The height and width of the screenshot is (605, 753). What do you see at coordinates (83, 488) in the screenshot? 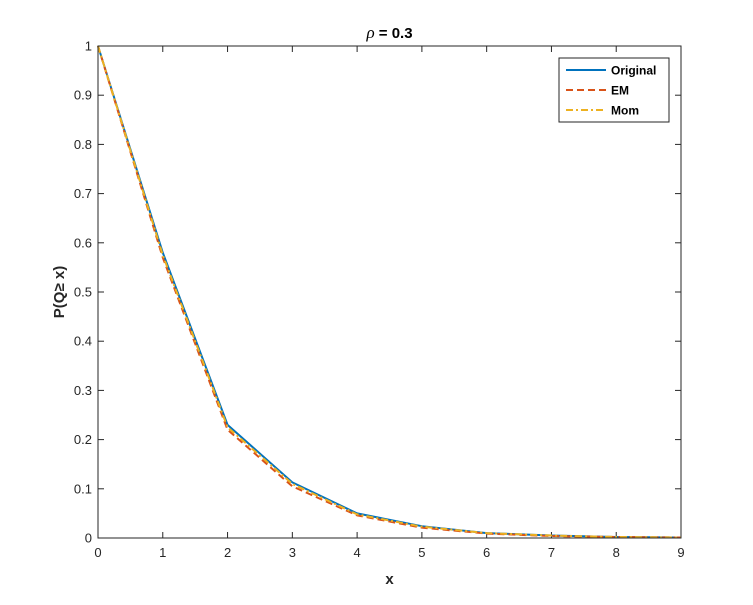
I see `y-tick-label: 0.1` at bounding box center [83, 488].